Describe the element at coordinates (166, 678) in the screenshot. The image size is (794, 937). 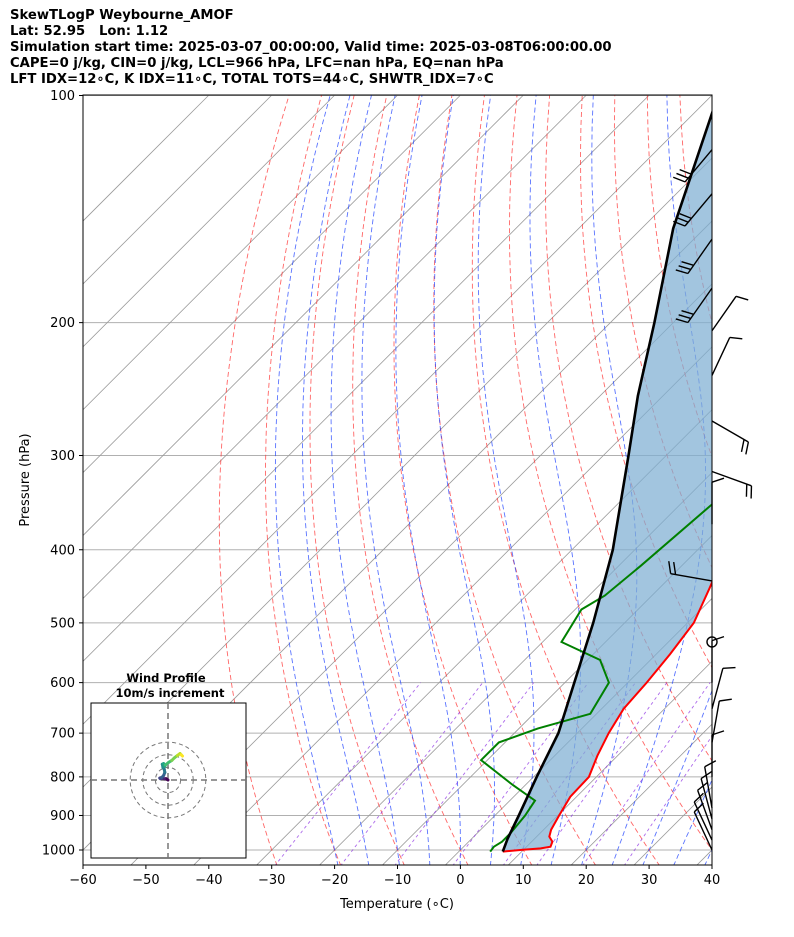
I see `inset-title: Wind Profile` at that location.